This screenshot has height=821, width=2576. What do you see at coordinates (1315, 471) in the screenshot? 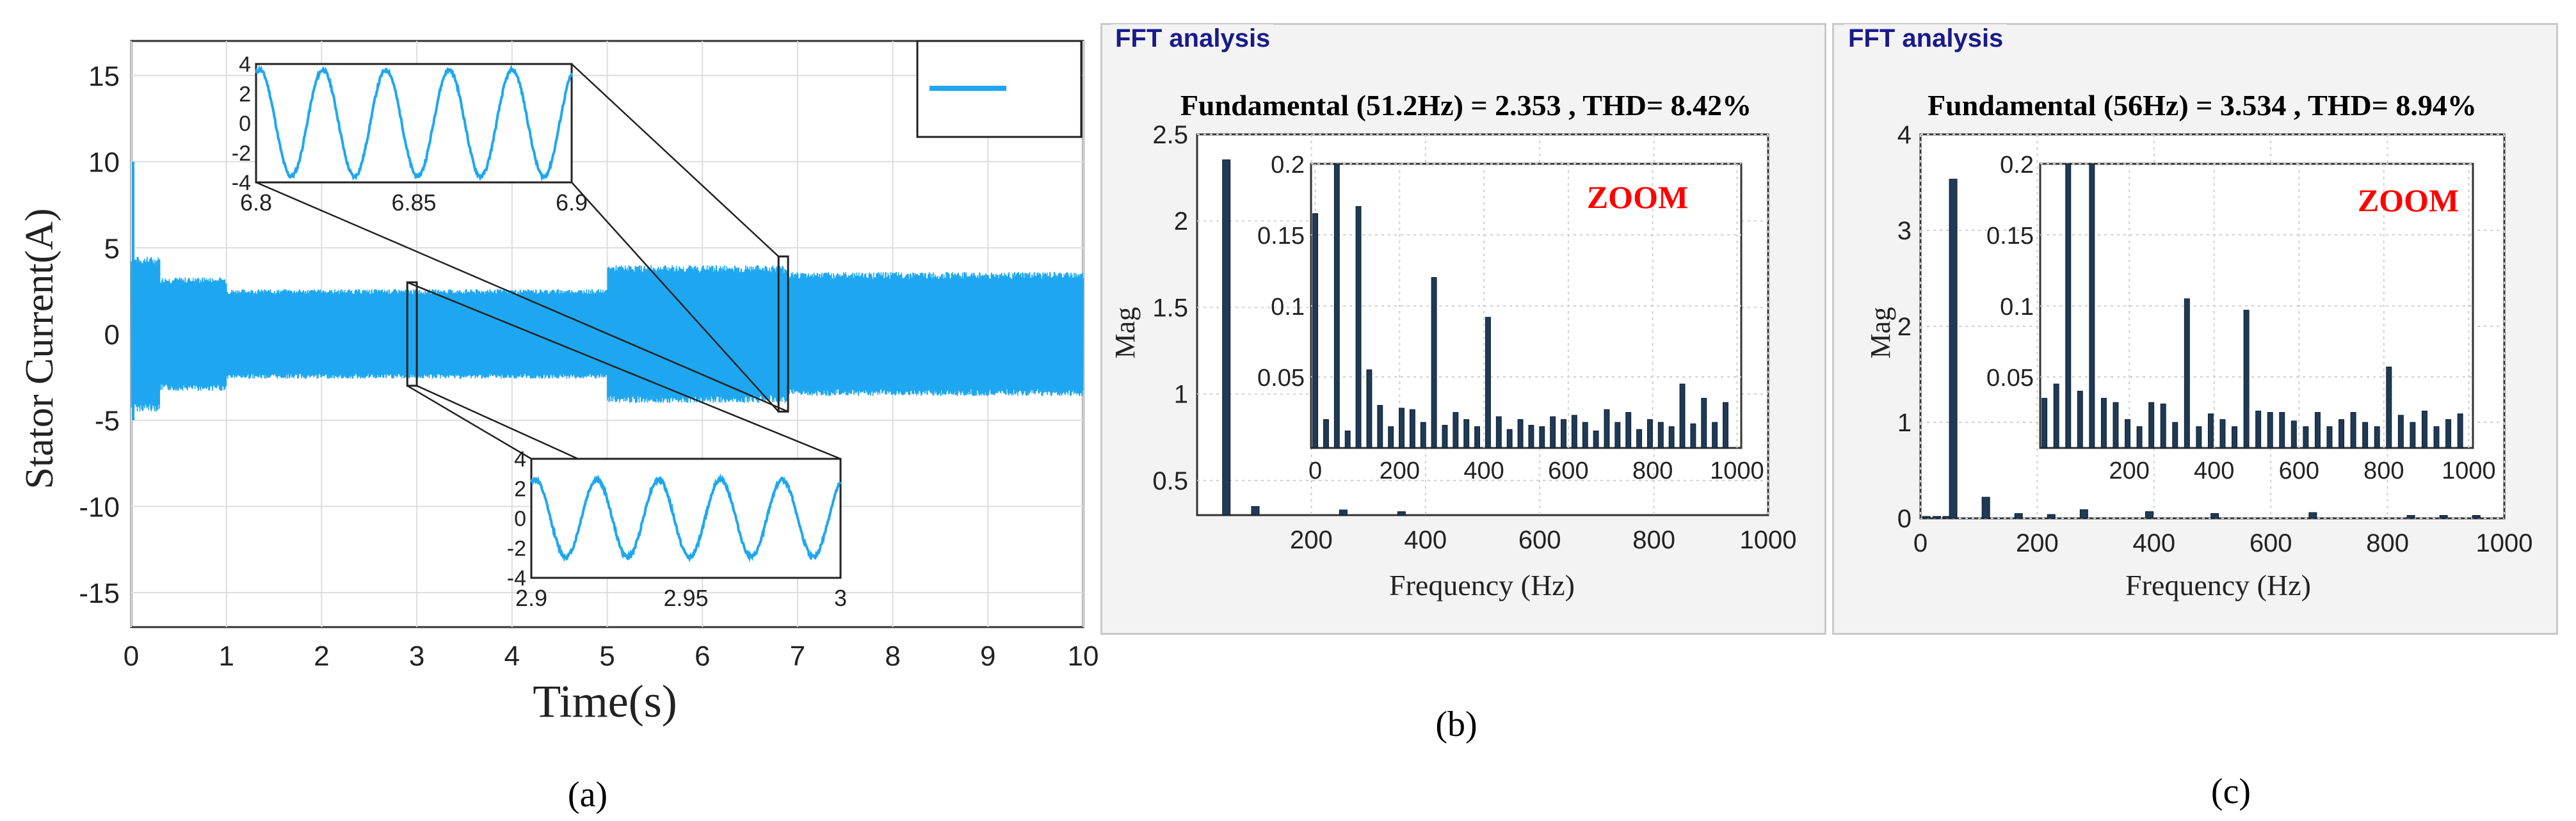
I see `b-inset-xtick-label: 0` at bounding box center [1315, 471].